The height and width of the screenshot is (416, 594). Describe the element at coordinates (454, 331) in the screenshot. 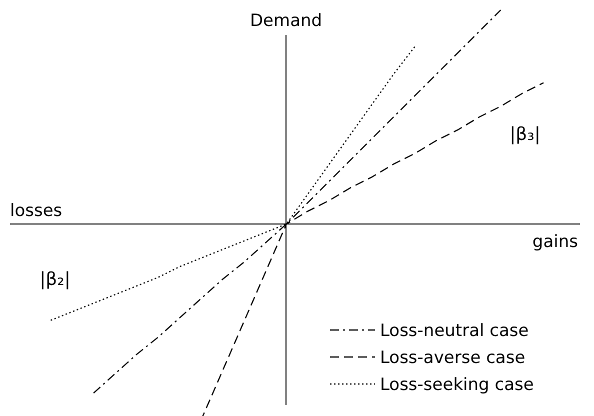

I see `legend-label: Loss-neutral case` at that location.